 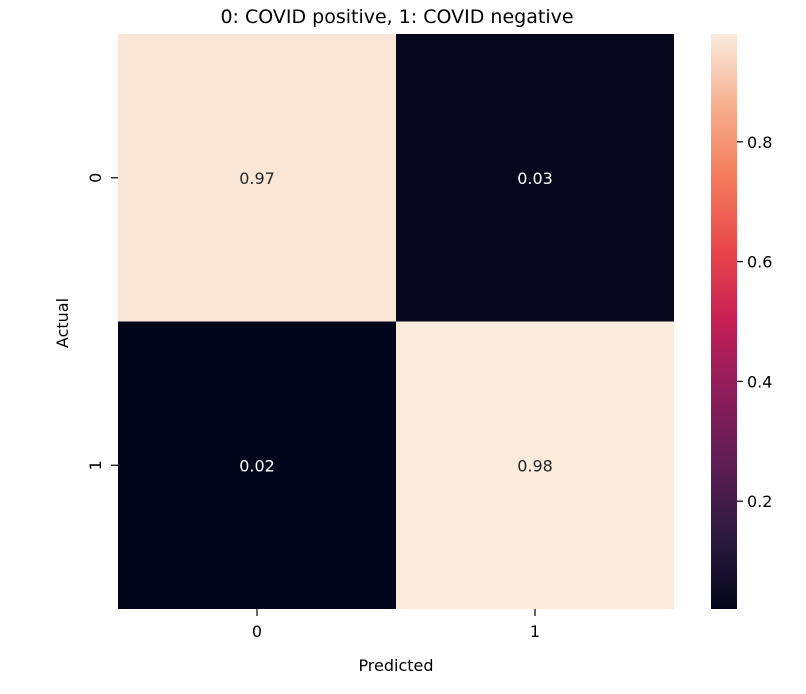 What do you see at coordinates (396, 17) in the screenshot?
I see `chart-title: 0: COVID positive, 1: COVID negative` at bounding box center [396, 17].